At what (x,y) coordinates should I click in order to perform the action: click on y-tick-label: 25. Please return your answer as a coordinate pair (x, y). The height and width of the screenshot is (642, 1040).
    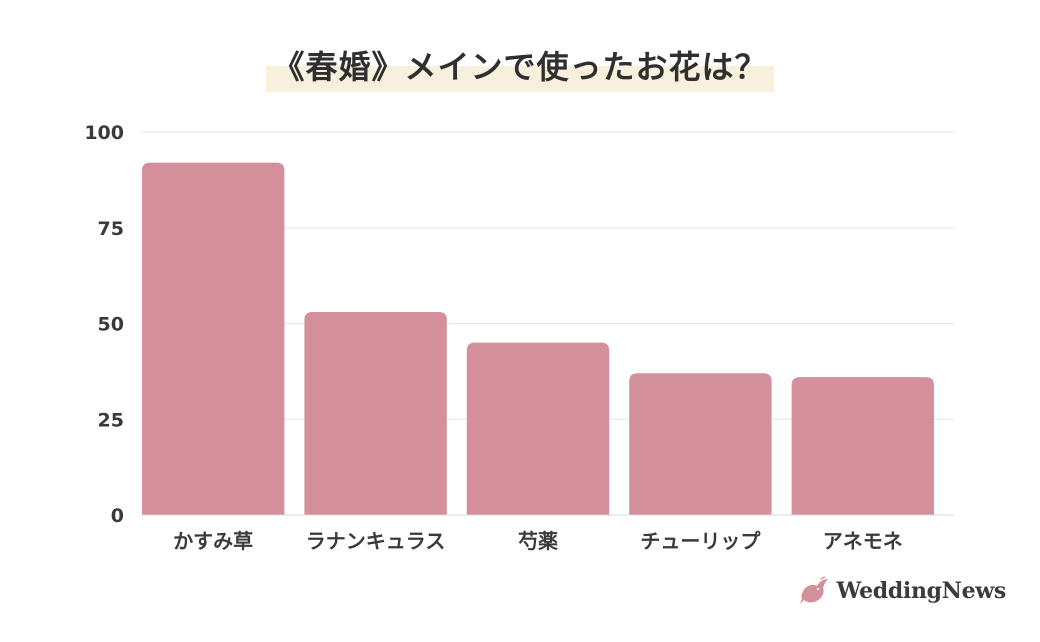
    Looking at the image, I should click on (111, 420).